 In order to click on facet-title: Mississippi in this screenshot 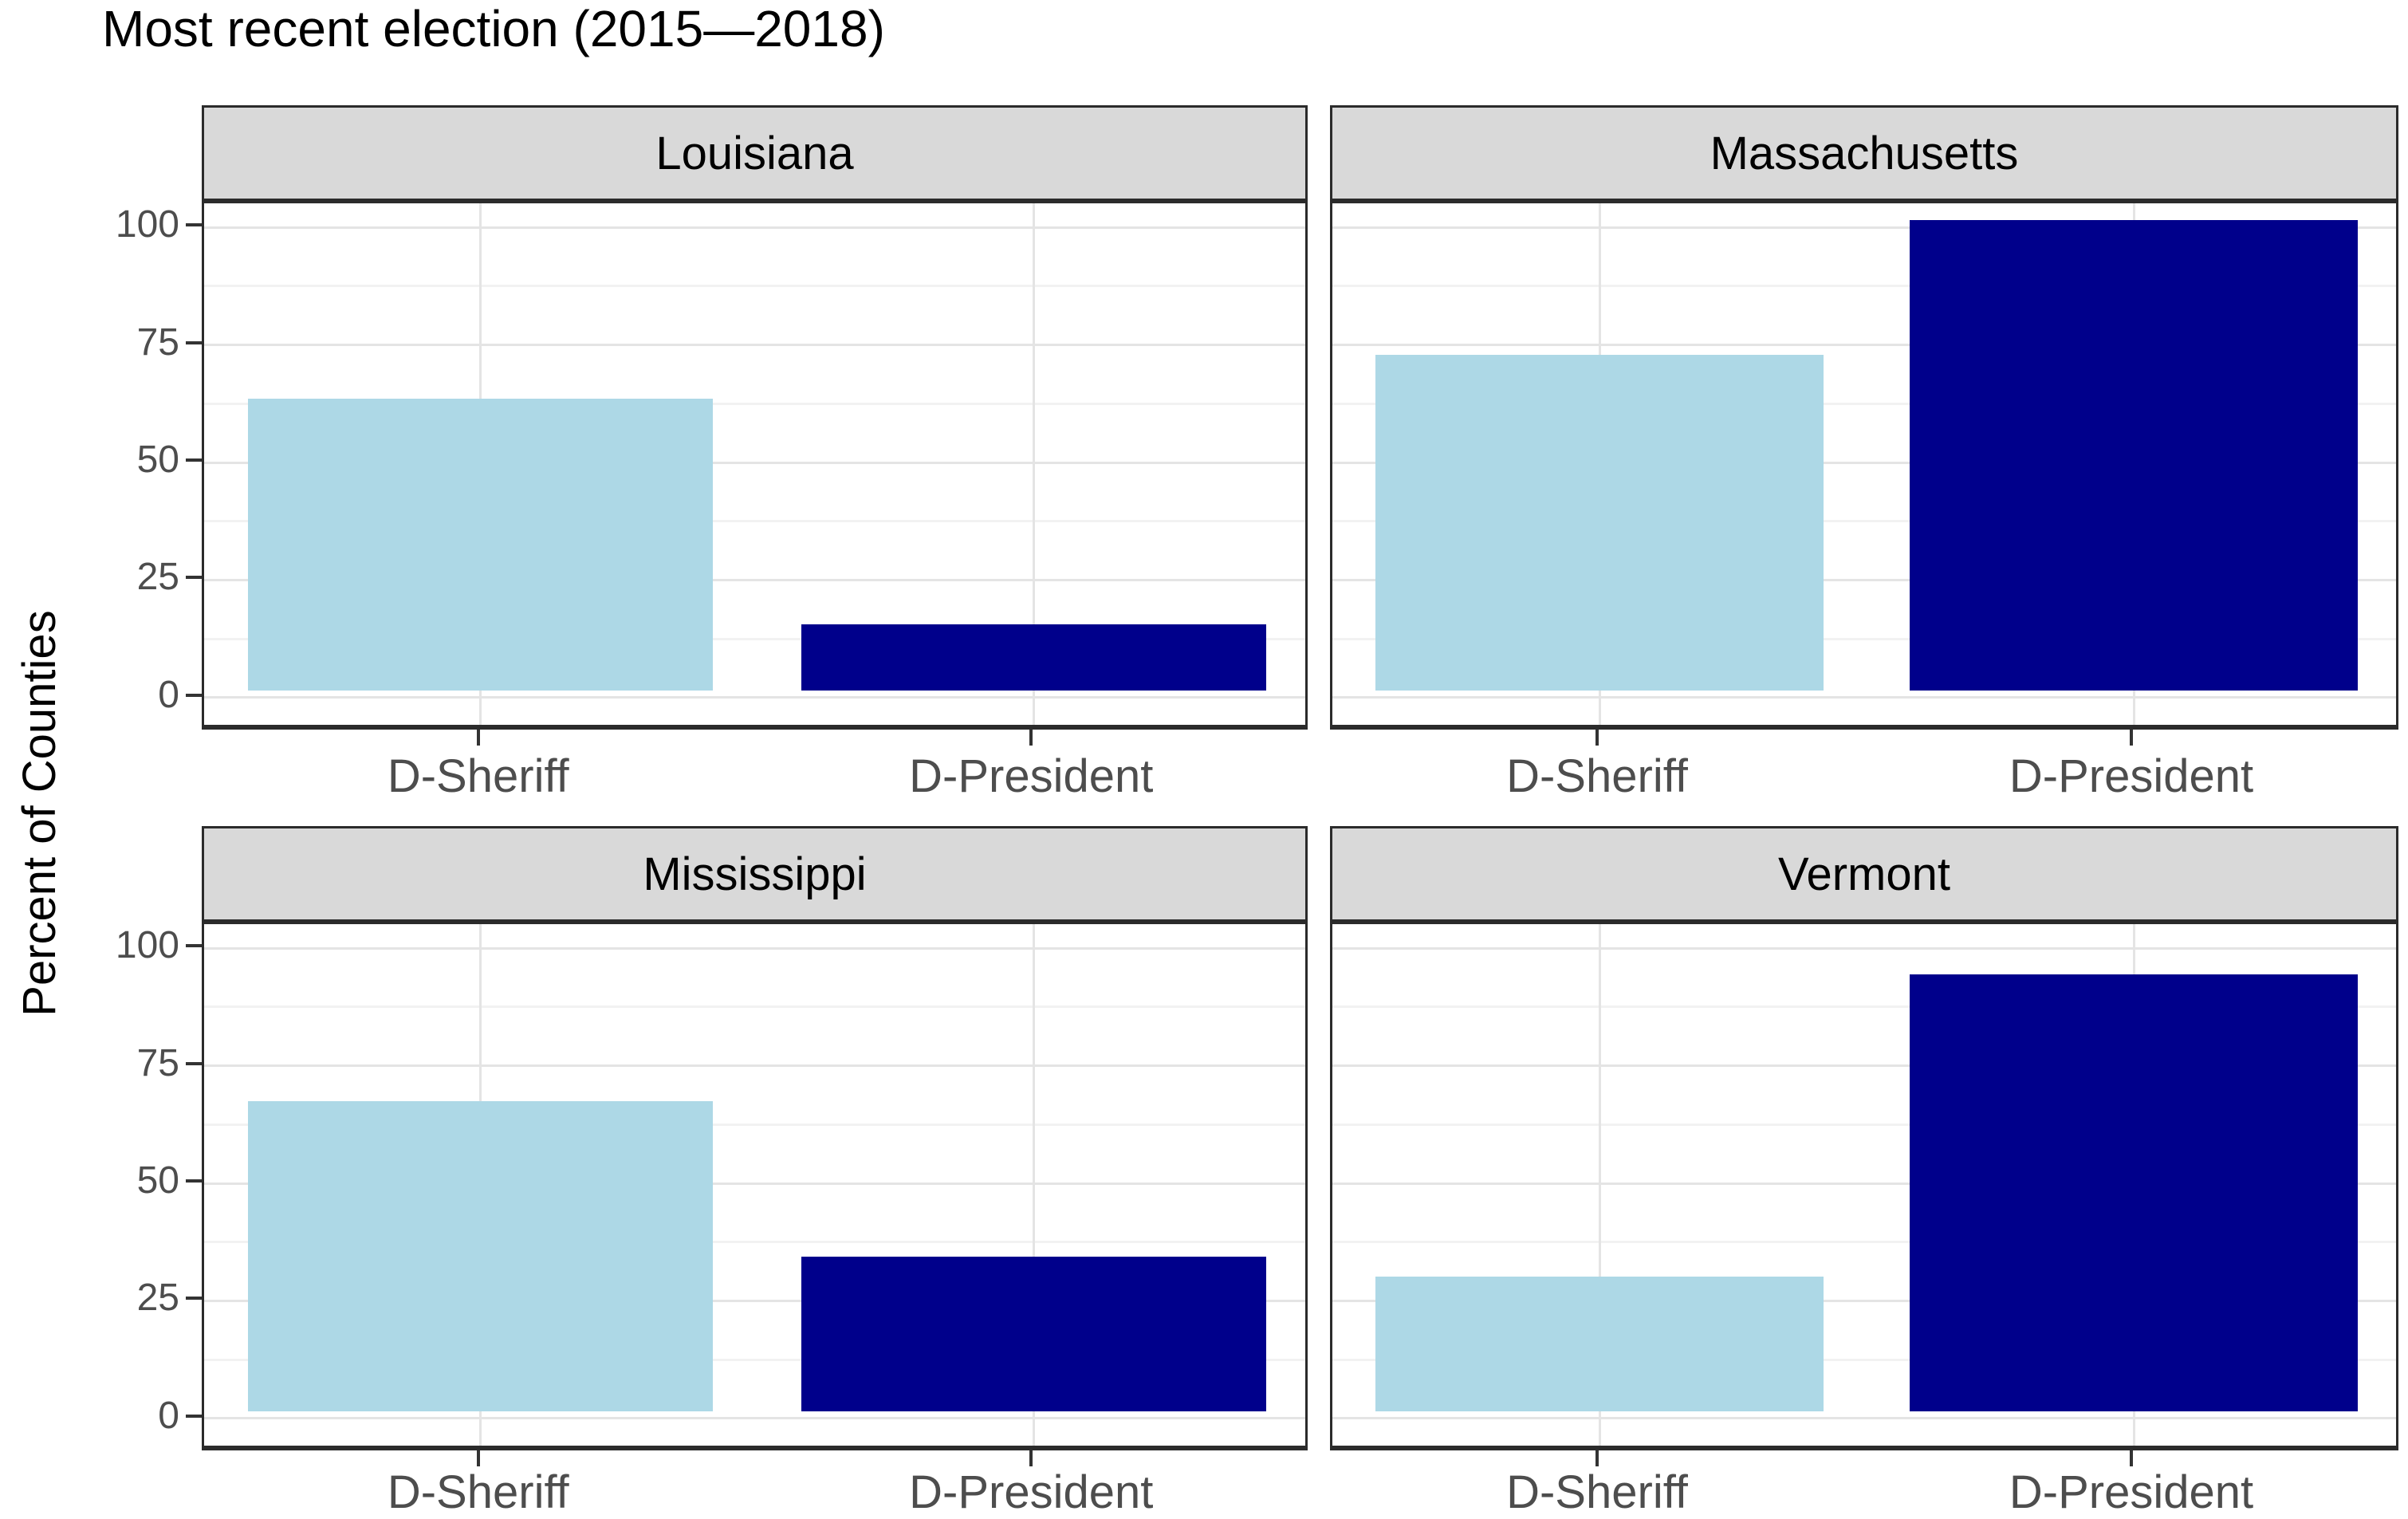, I will do `click(755, 874)`.